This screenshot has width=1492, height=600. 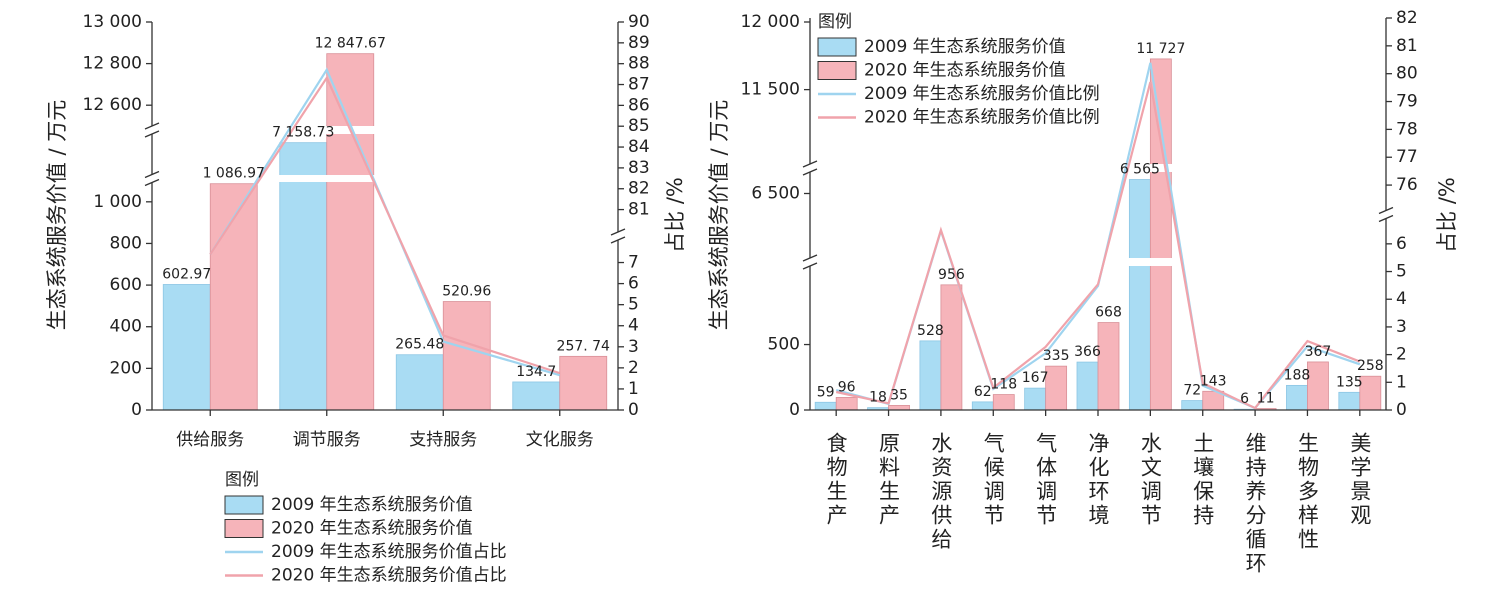 I want to click on value-label: 11, so click(x=1266, y=399).